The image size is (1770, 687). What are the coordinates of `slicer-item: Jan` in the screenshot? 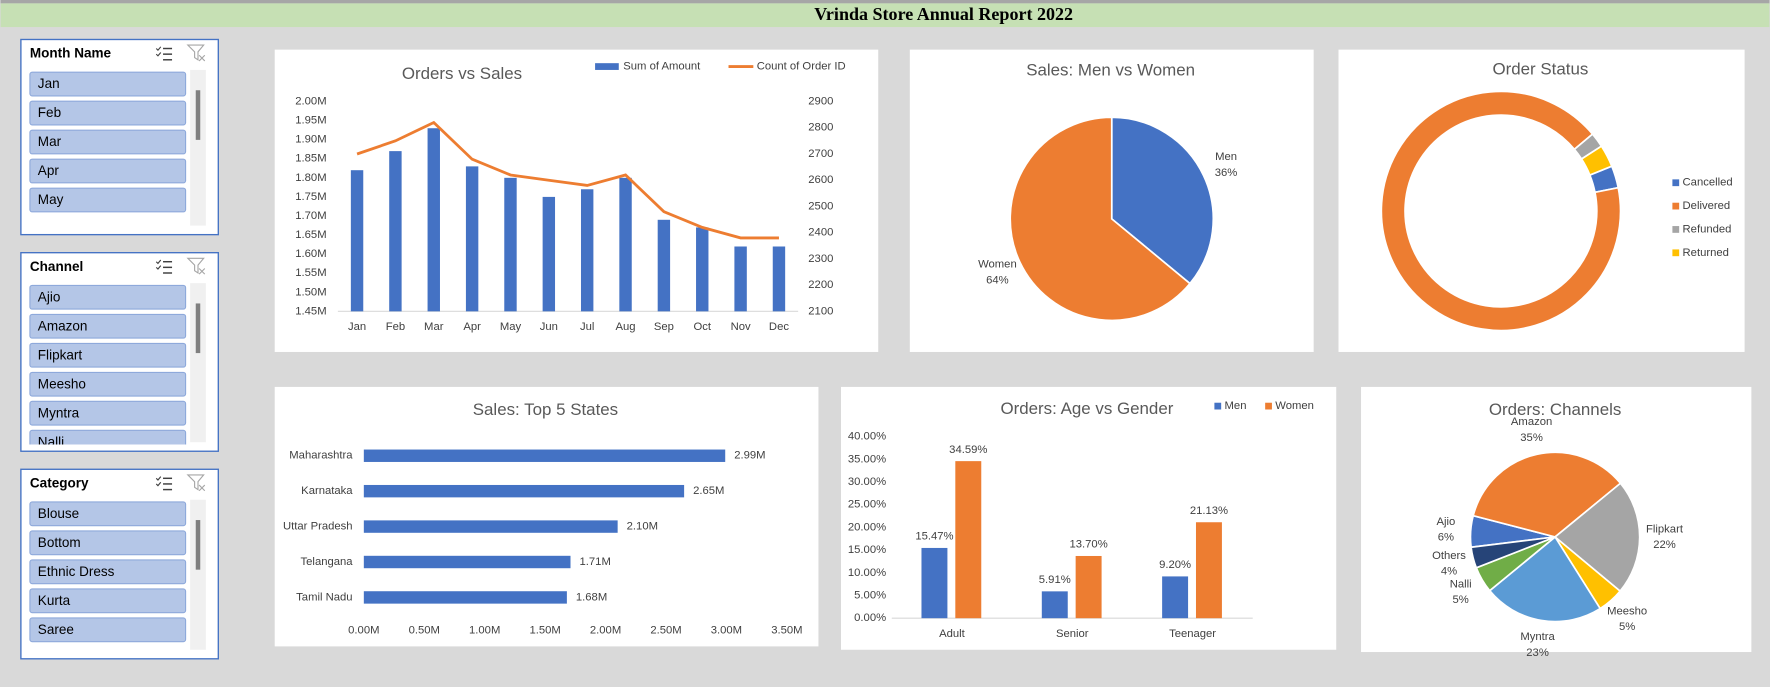 It's located at (108, 84).